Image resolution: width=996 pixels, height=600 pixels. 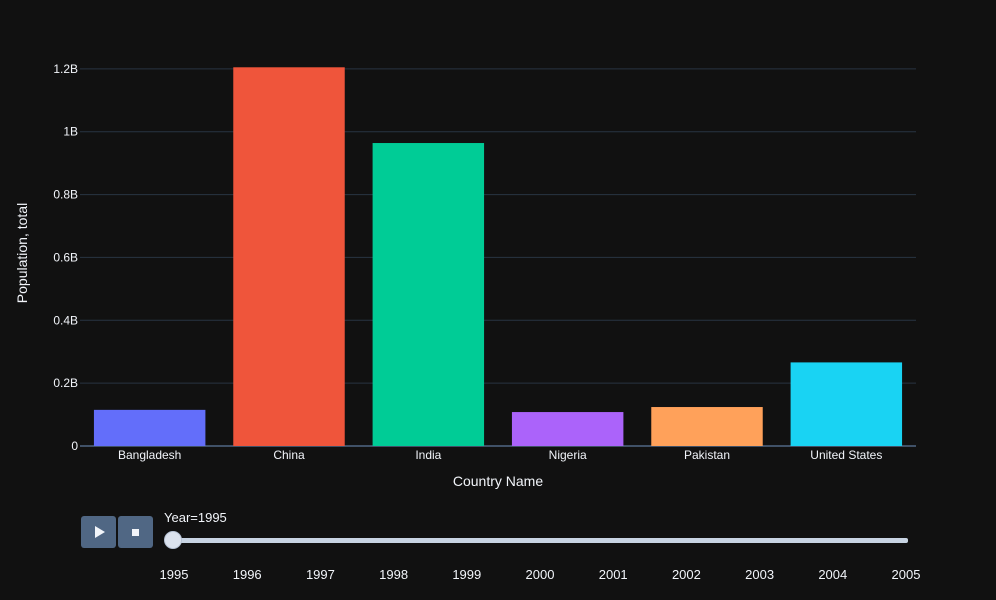 I want to click on x-axis-title: Country Name, so click(x=498, y=481).